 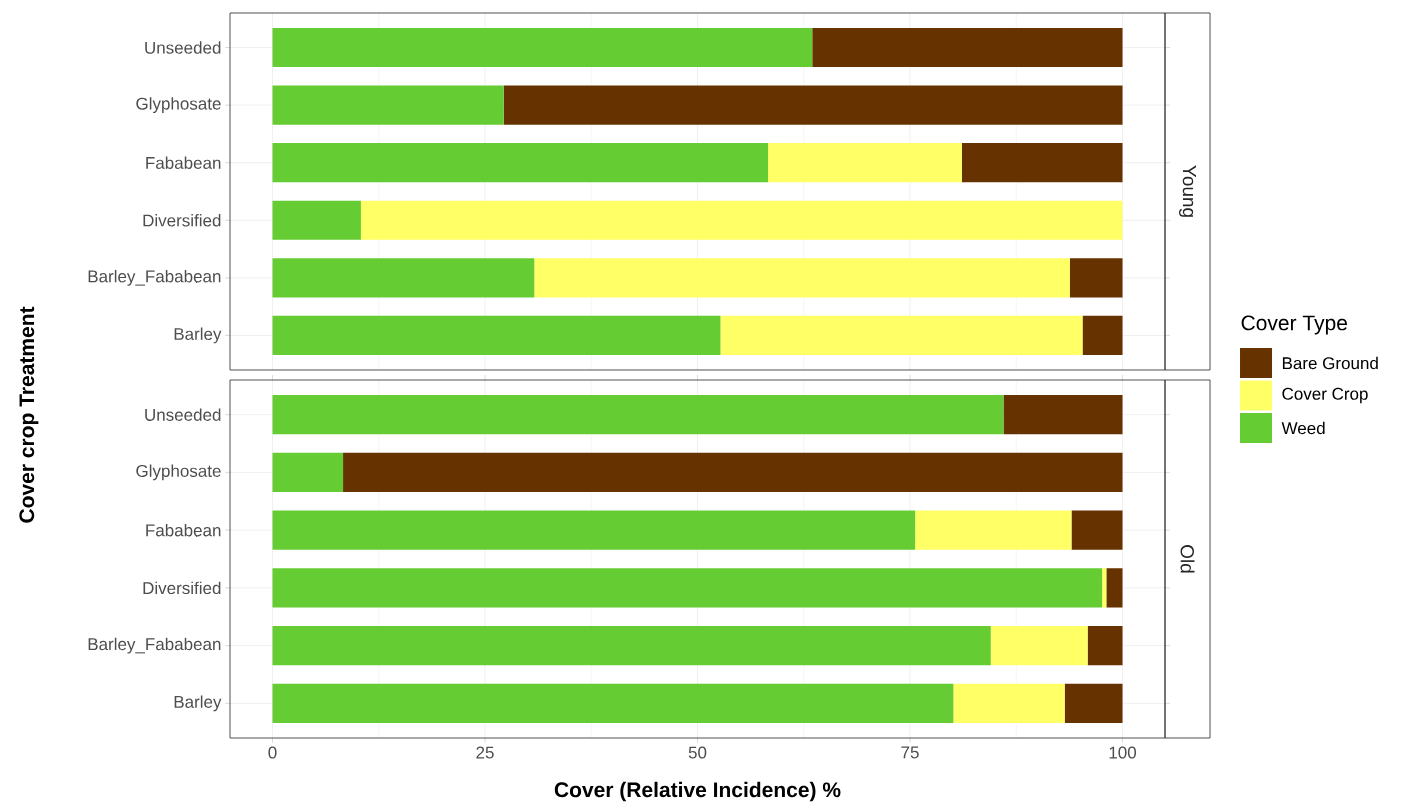 What do you see at coordinates (1188, 191) in the screenshot?
I see `text: Young` at bounding box center [1188, 191].